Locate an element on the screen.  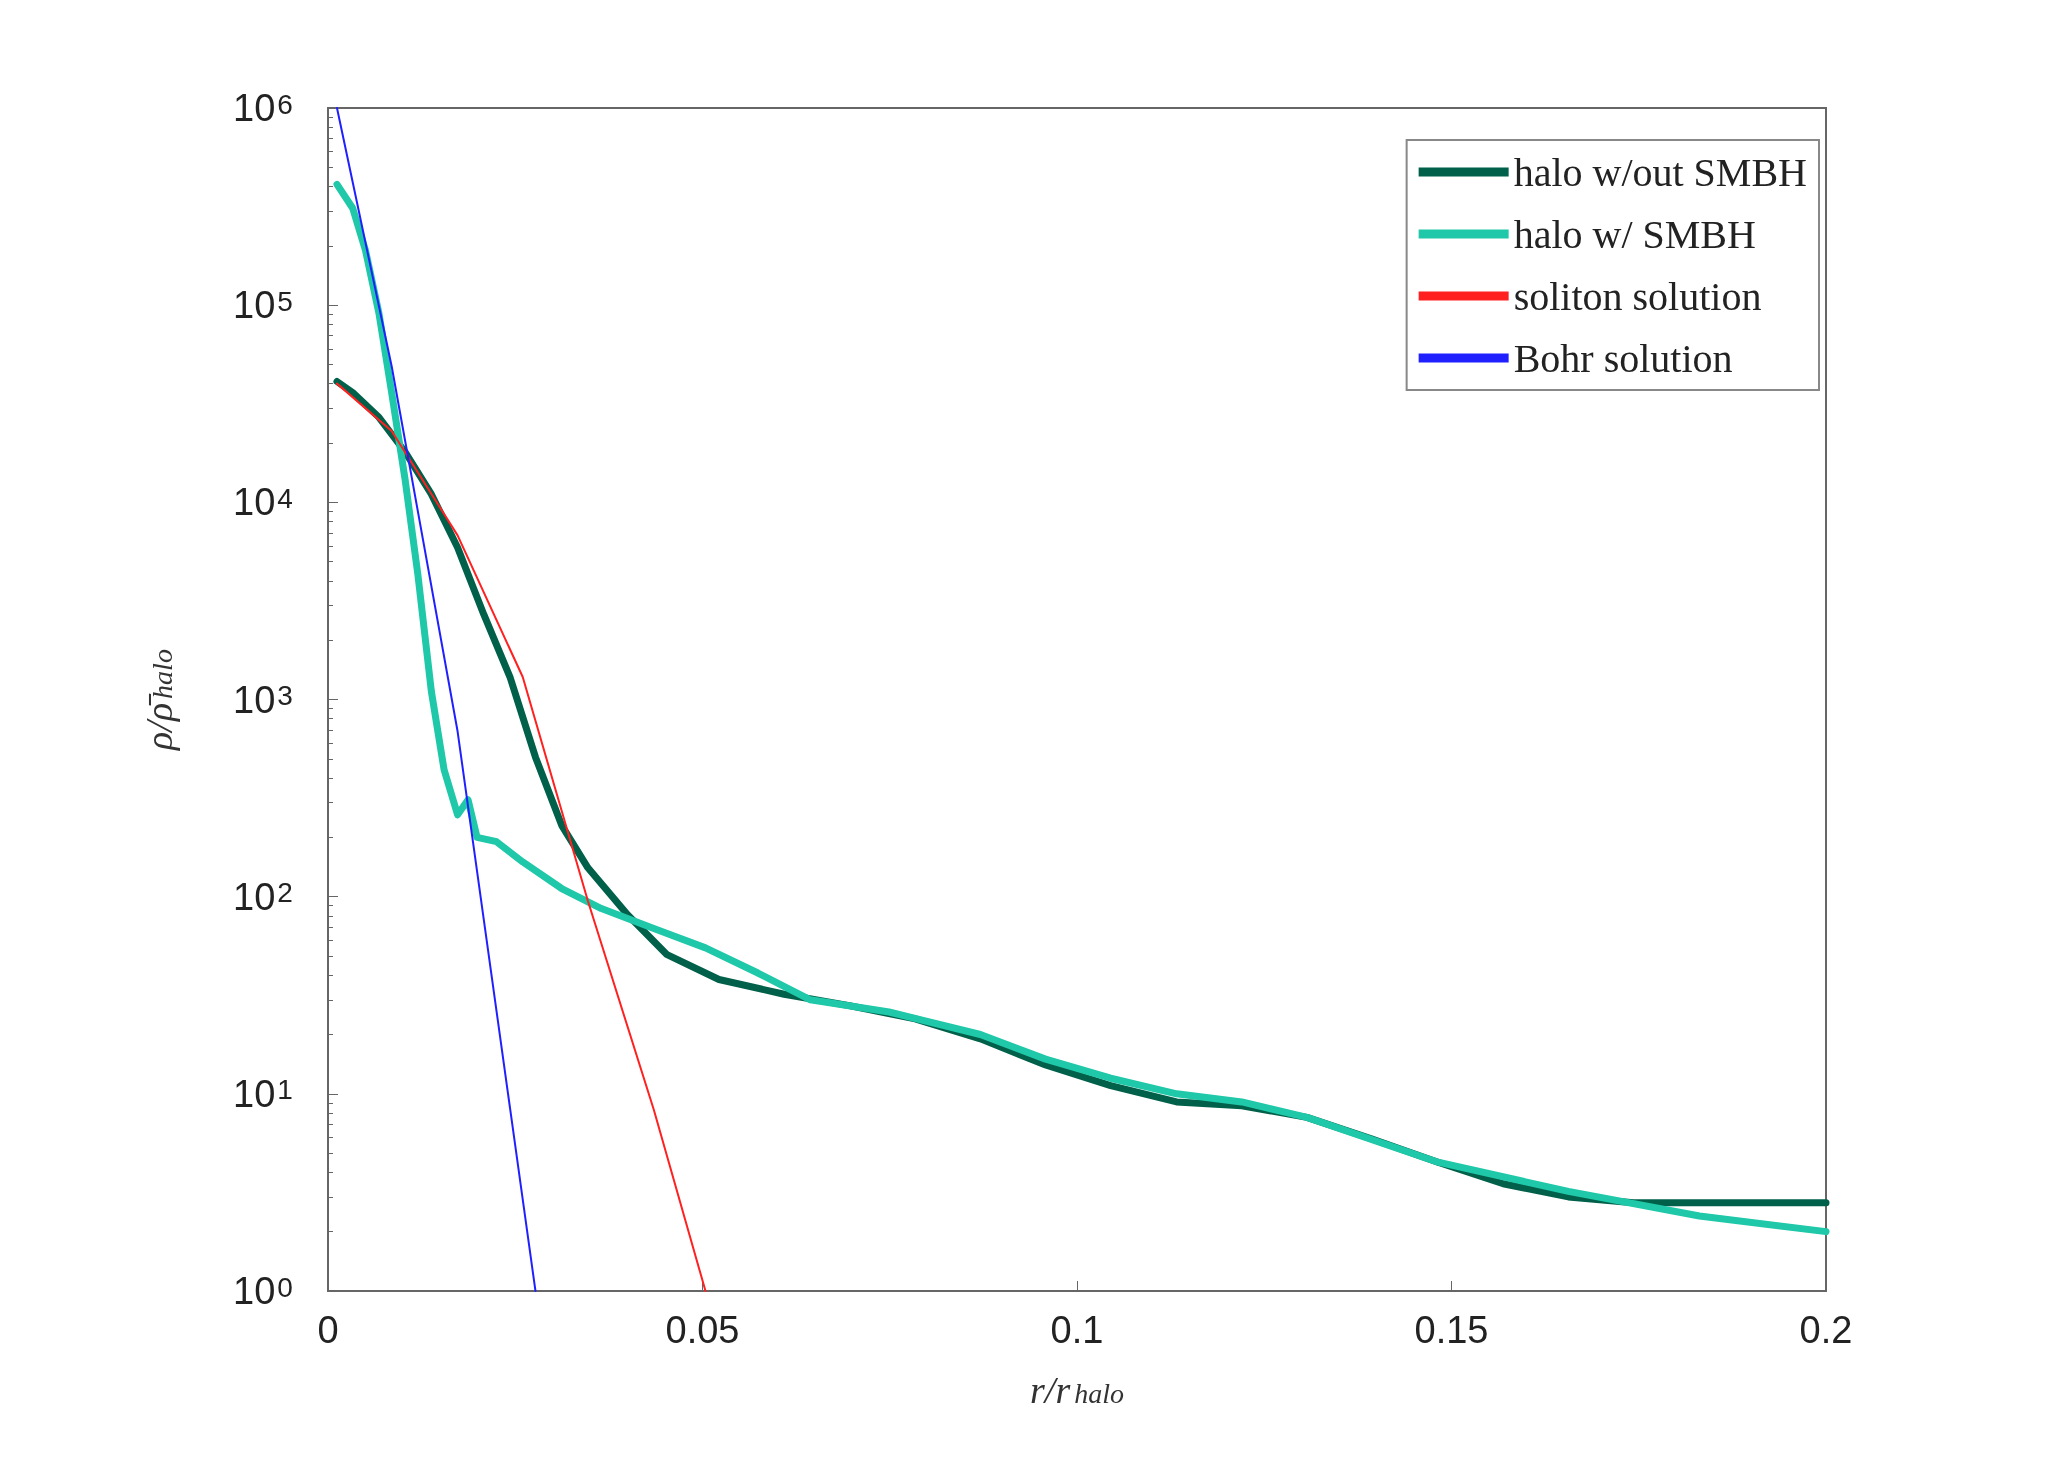
x-axis-title: r/rhalo is located at coordinates (1077, 1390).